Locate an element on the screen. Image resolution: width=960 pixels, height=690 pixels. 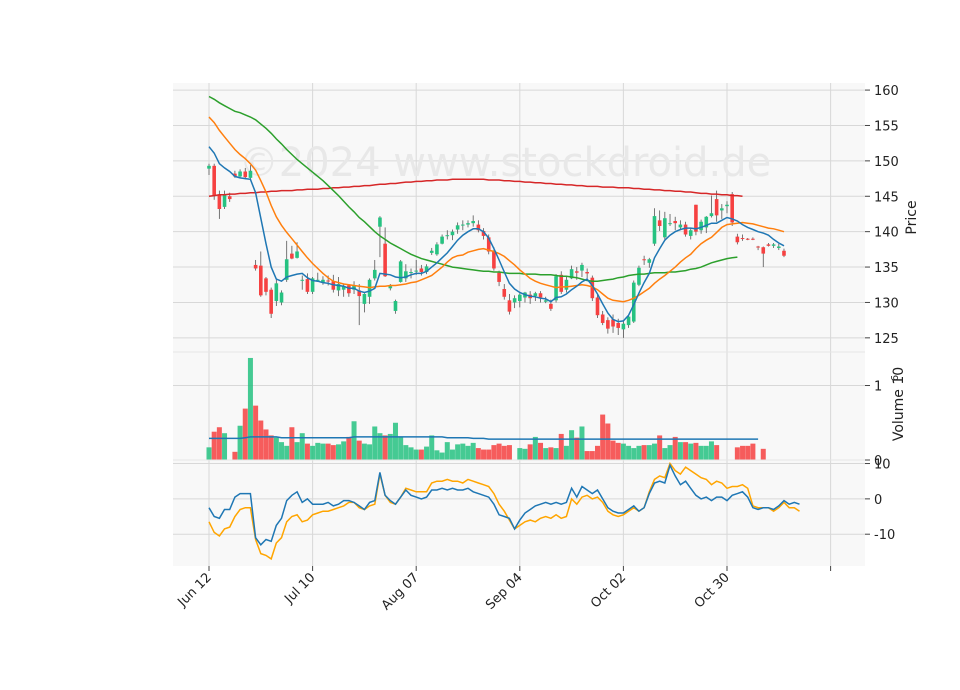
volume-average-line is located at coordinates (484, 438).